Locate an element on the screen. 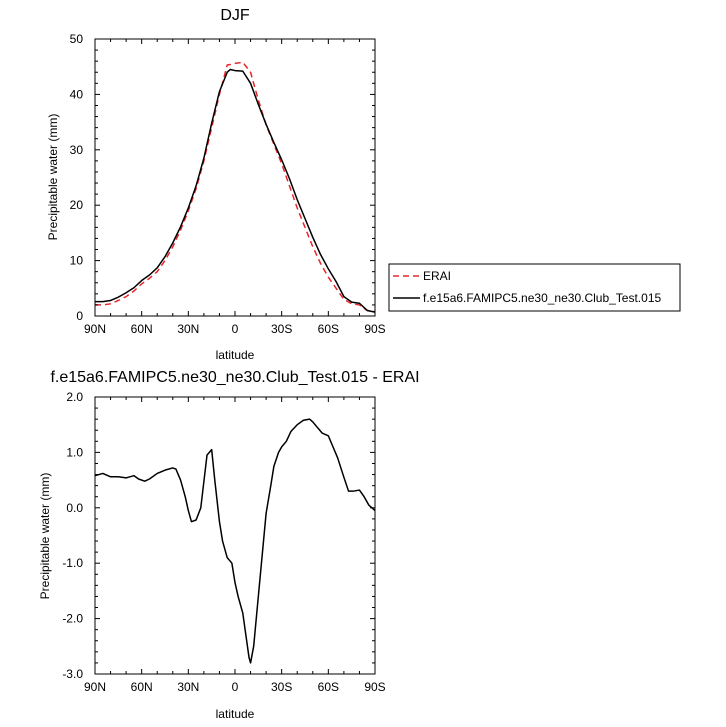  top-chart-title: DJF is located at coordinates (235, 15).